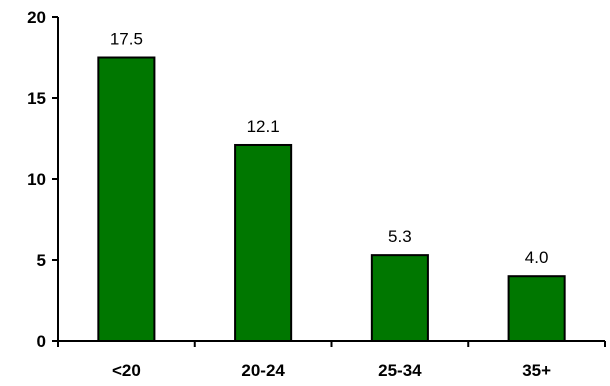  What do you see at coordinates (537, 257) in the screenshot?
I see `data-label: 4.0` at bounding box center [537, 257].